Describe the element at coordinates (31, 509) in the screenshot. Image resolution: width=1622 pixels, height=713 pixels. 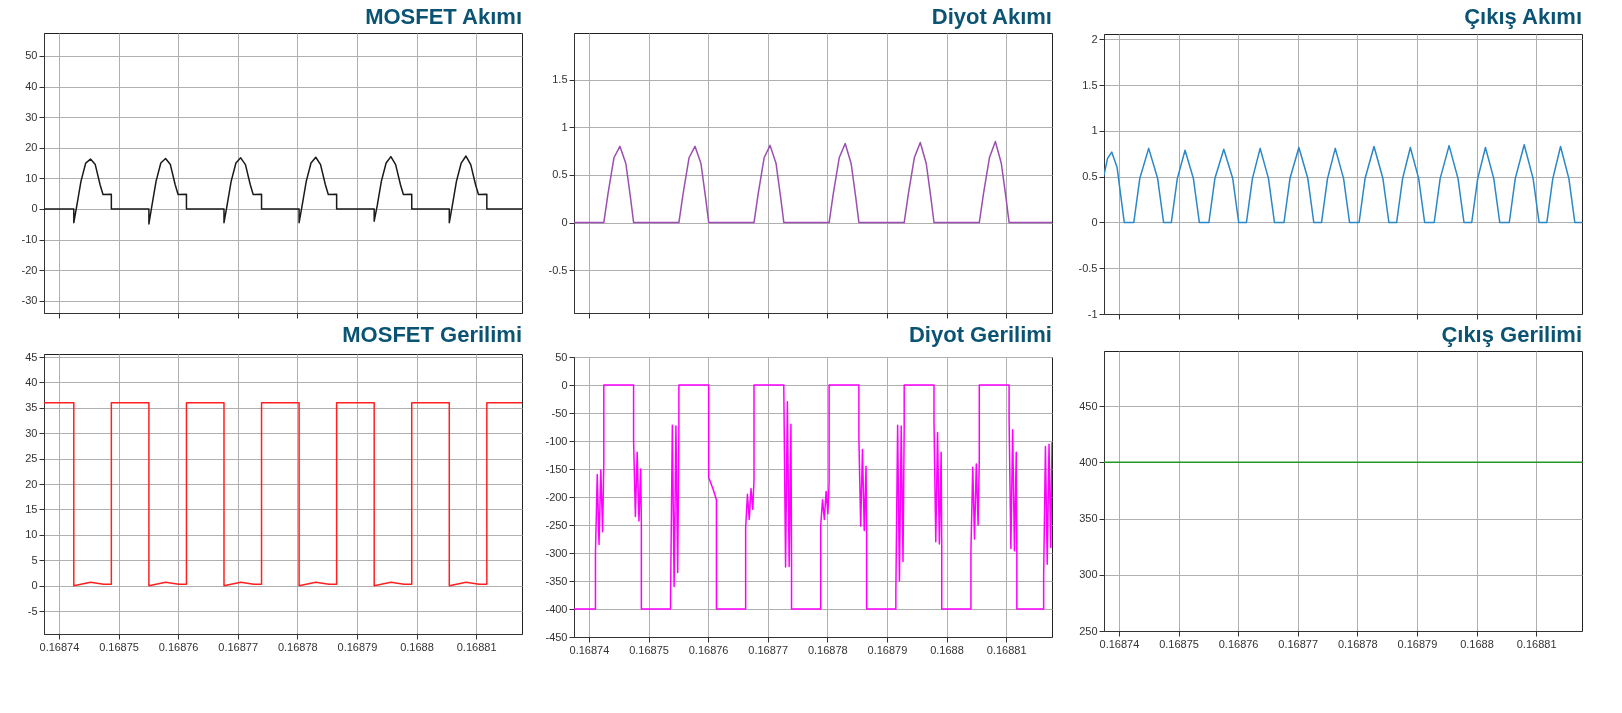
I see `y-tick-label: 15` at that location.